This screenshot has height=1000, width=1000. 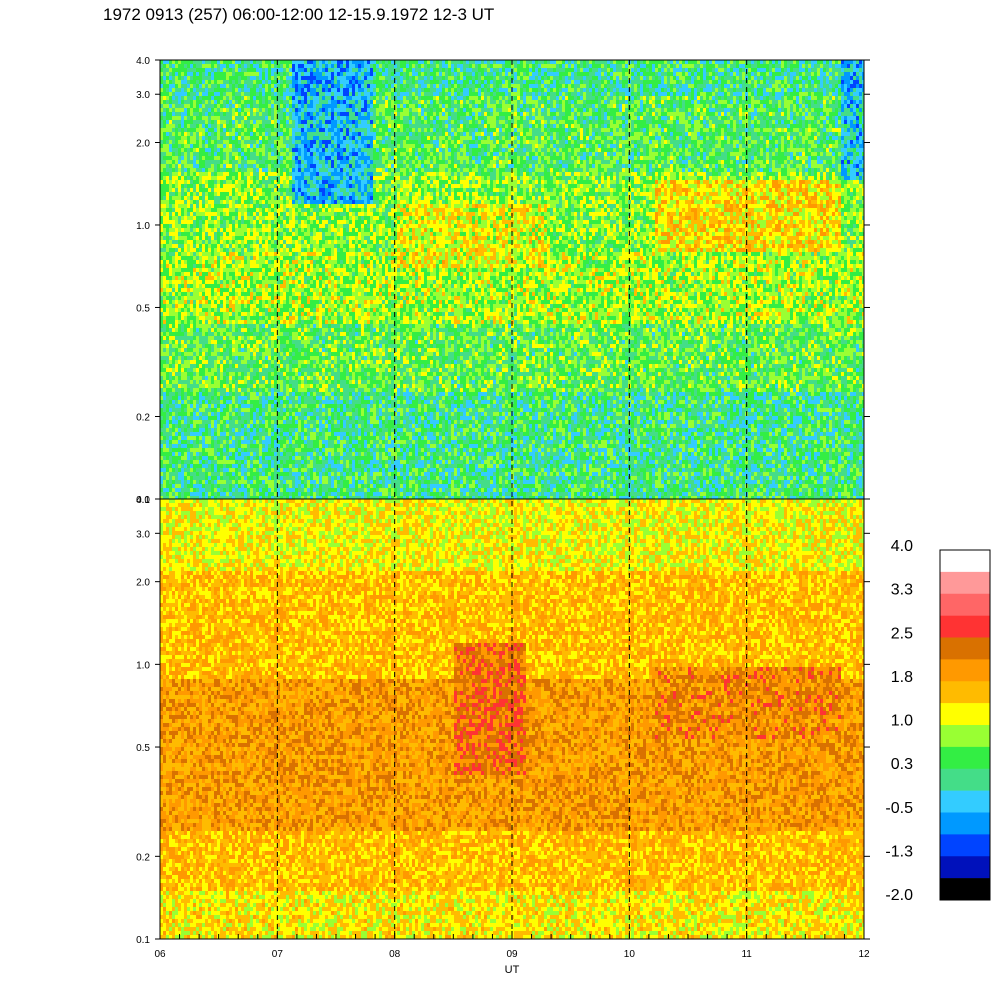 I want to click on colorbar-label: 0.3, so click(x=902, y=764).